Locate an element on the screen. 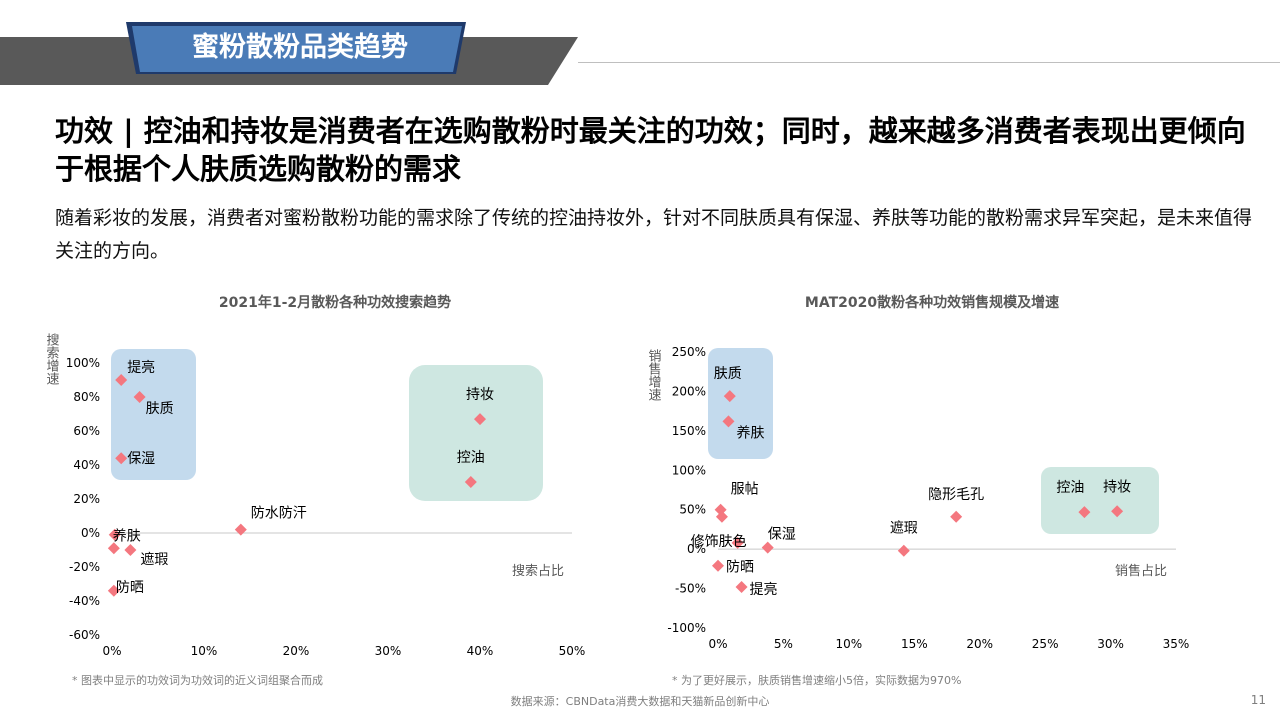 The width and height of the screenshot is (1280, 720). y-tick-label: -60% is located at coordinates (84, 635).